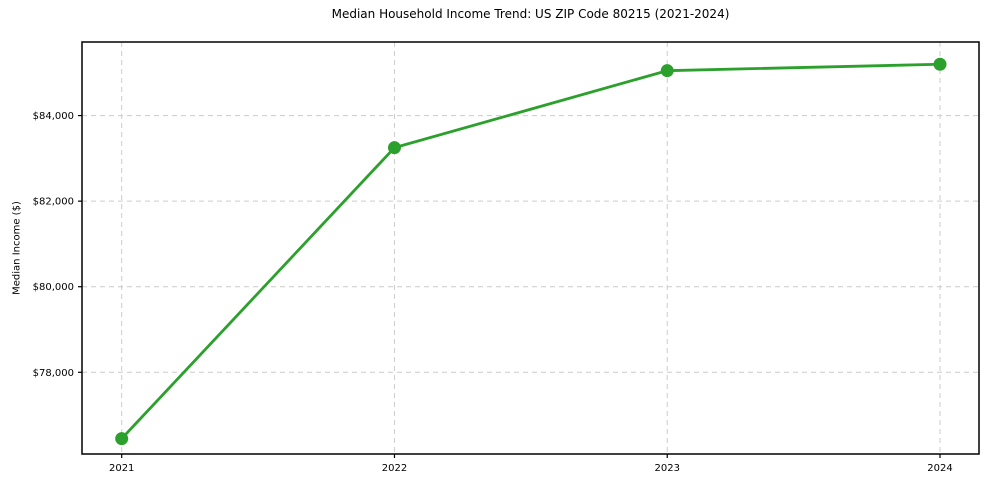 The width and height of the screenshot is (989, 490). Describe the element at coordinates (53, 202) in the screenshot. I see `y-tick-label: $82,000` at that location.